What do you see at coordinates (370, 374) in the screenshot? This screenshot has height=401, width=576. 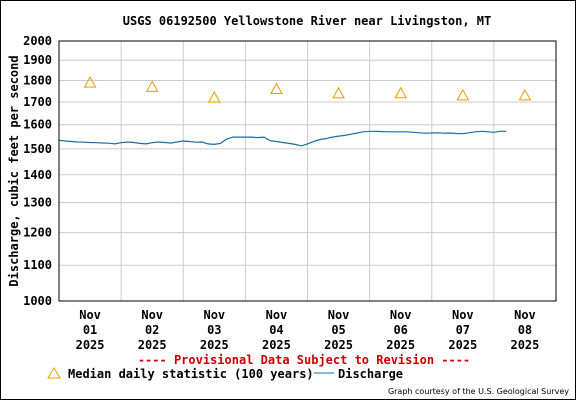 I see `legend-discharge-label: Discharge` at bounding box center [370, 374].